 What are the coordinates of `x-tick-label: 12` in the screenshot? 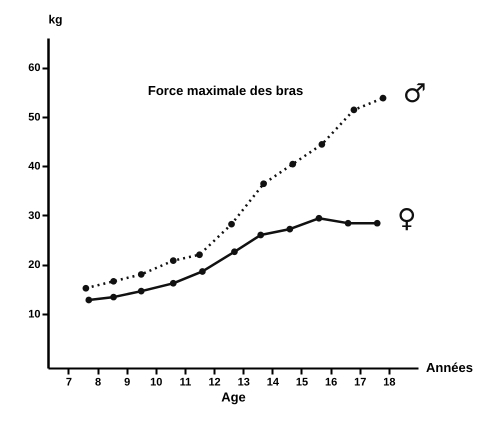 It's located at (214, 382).